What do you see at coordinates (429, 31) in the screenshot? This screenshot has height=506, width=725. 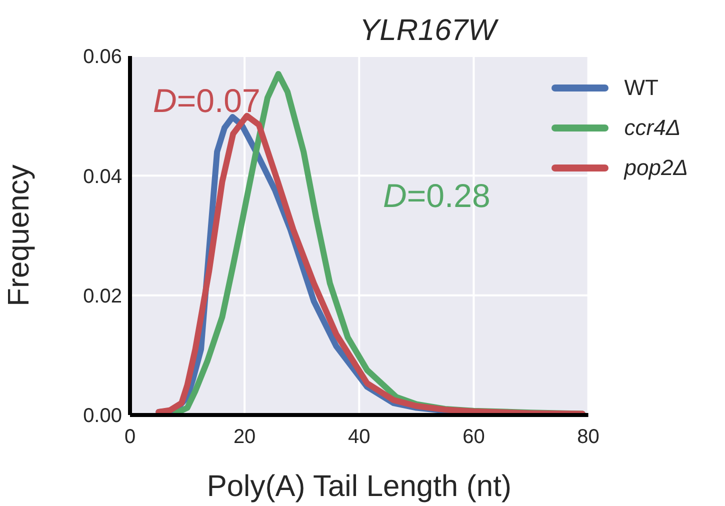 I see `chart-title: YLR167W` at bounding box center [429, 31].